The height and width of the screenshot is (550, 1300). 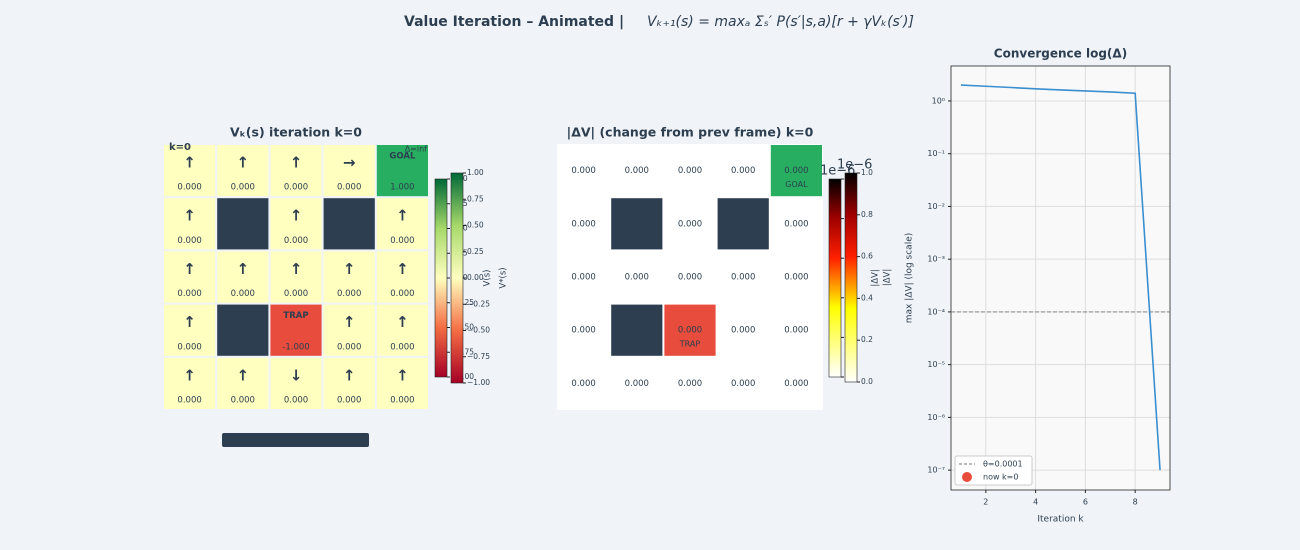 What do you see at coordinates (936, 417) in the screenshot?
I see `y-tick-label: 10⁻⁶` at bounding box center [936, 417].